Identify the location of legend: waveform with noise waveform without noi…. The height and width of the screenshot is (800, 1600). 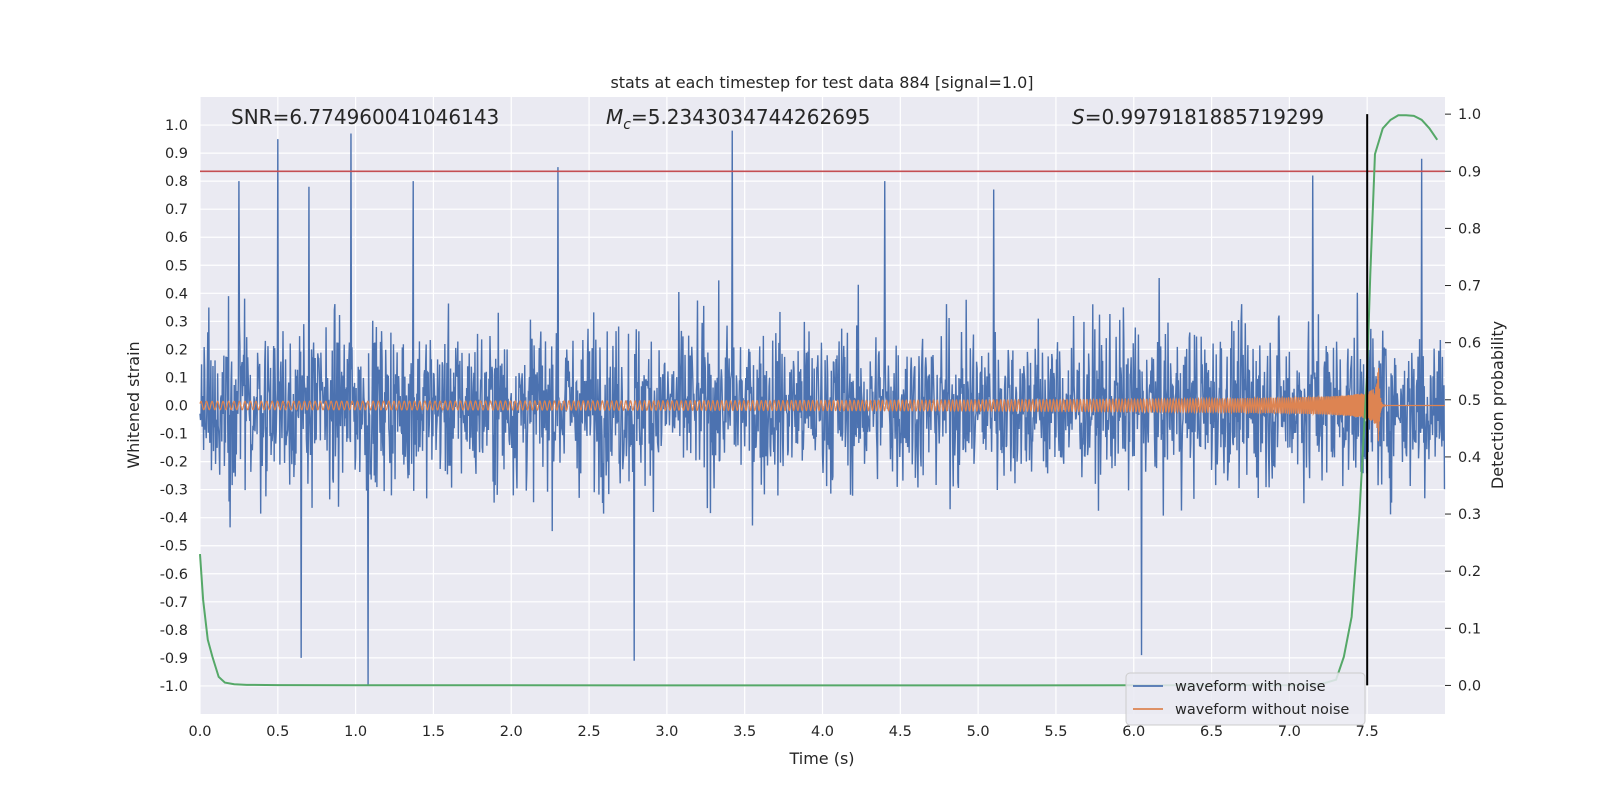
(1245, 699).